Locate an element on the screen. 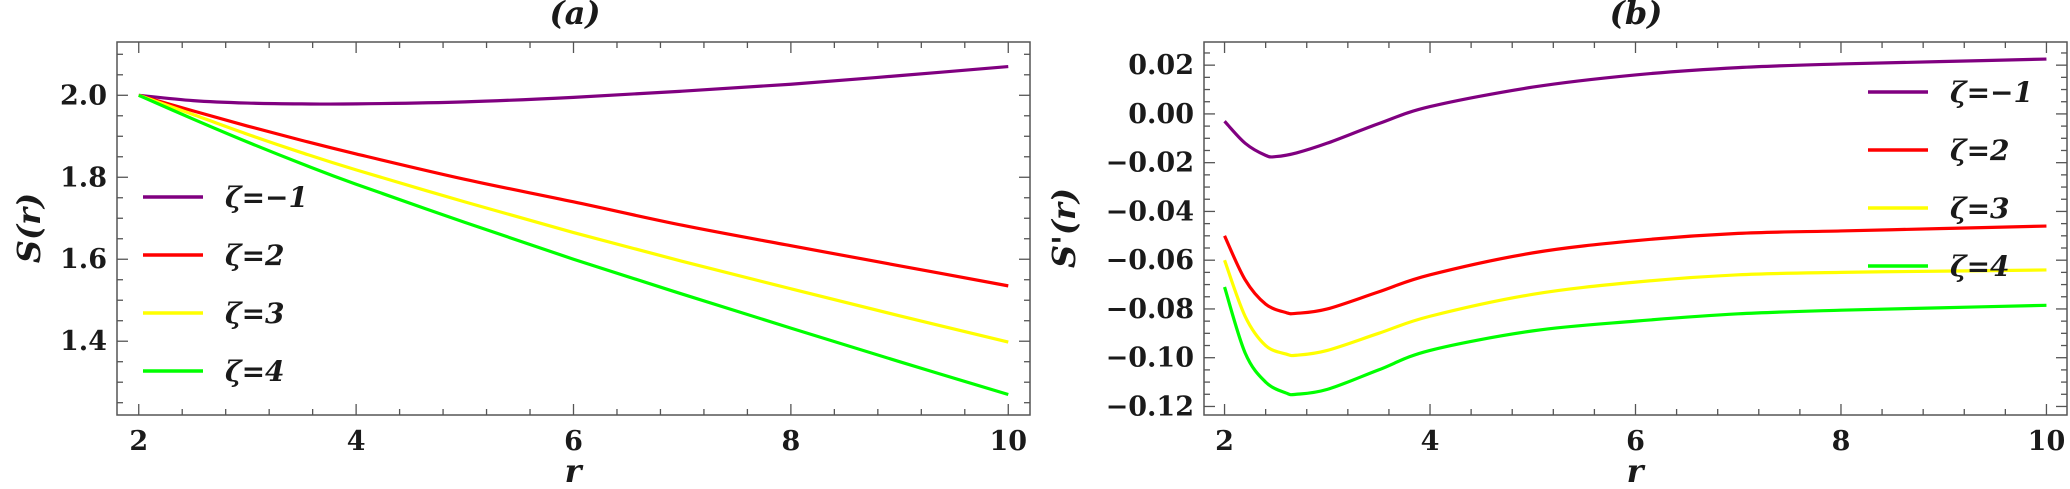 The image size is (2070, 489). panel-b-legend-label: ζ=3 is located at coordinates (1980, 208).